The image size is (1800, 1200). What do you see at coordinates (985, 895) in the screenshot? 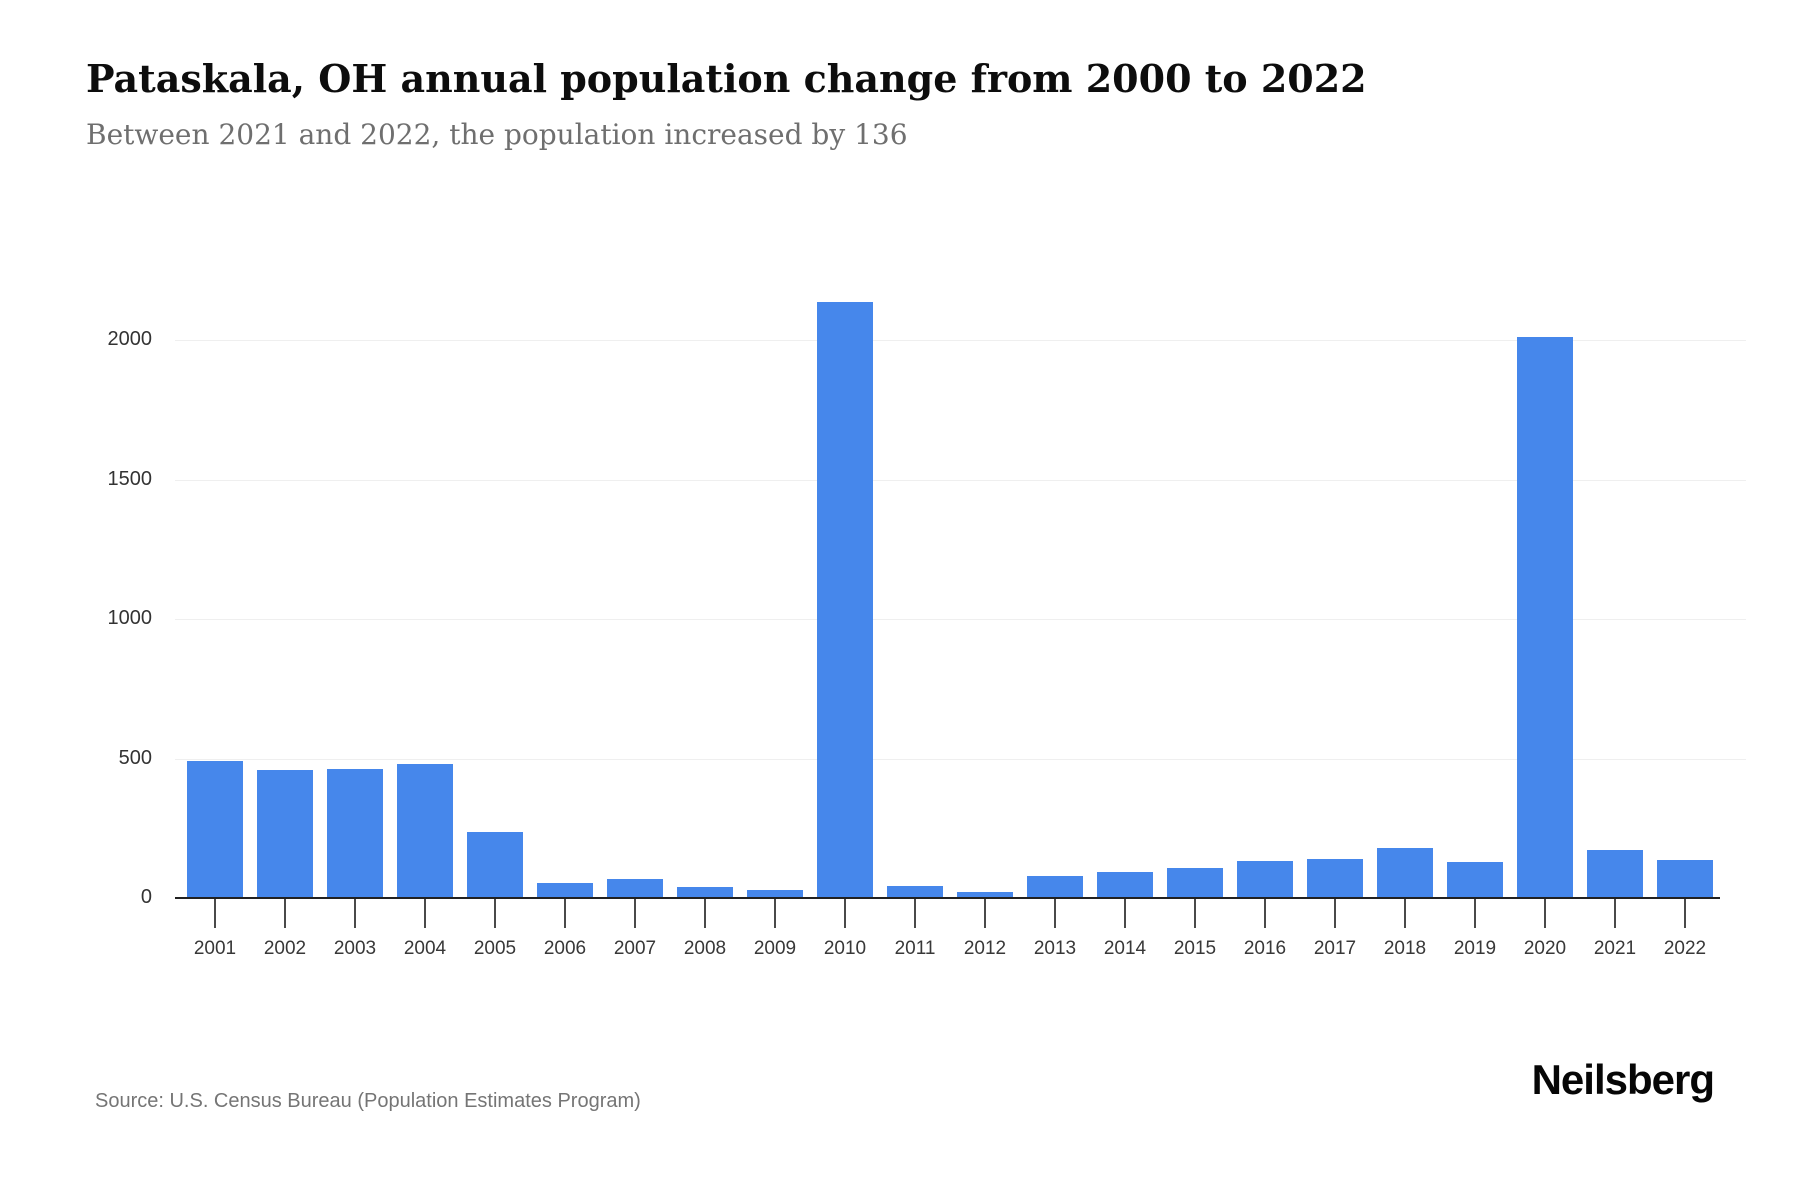
I see `bar-2012` at bounding box center [985, 895].